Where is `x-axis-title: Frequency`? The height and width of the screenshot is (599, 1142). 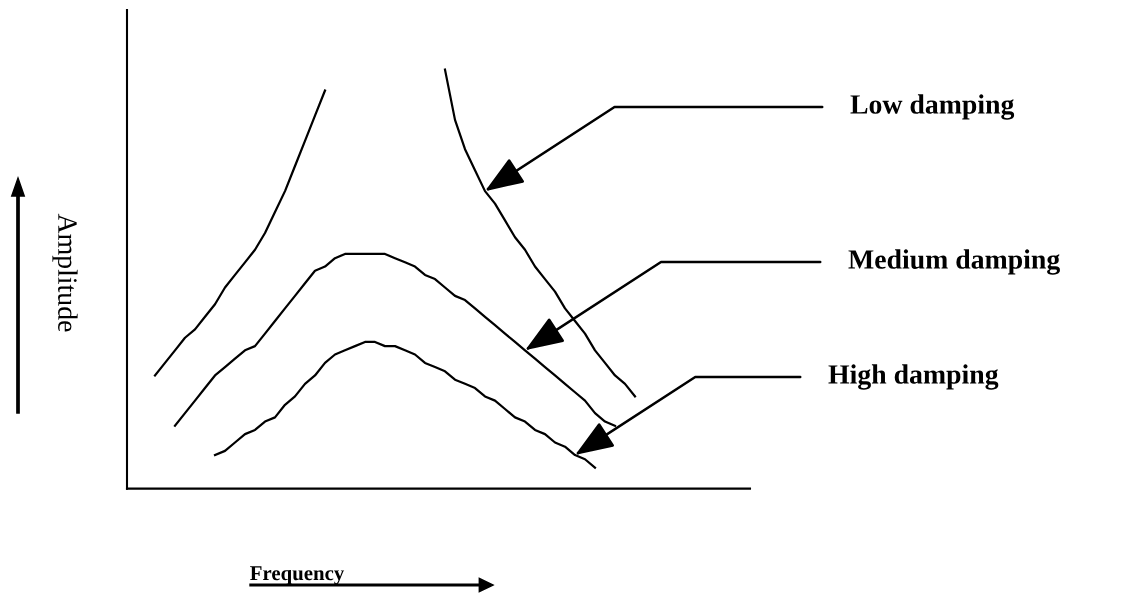 x-axis-title: Frequency is located at coordinates (297, 575).